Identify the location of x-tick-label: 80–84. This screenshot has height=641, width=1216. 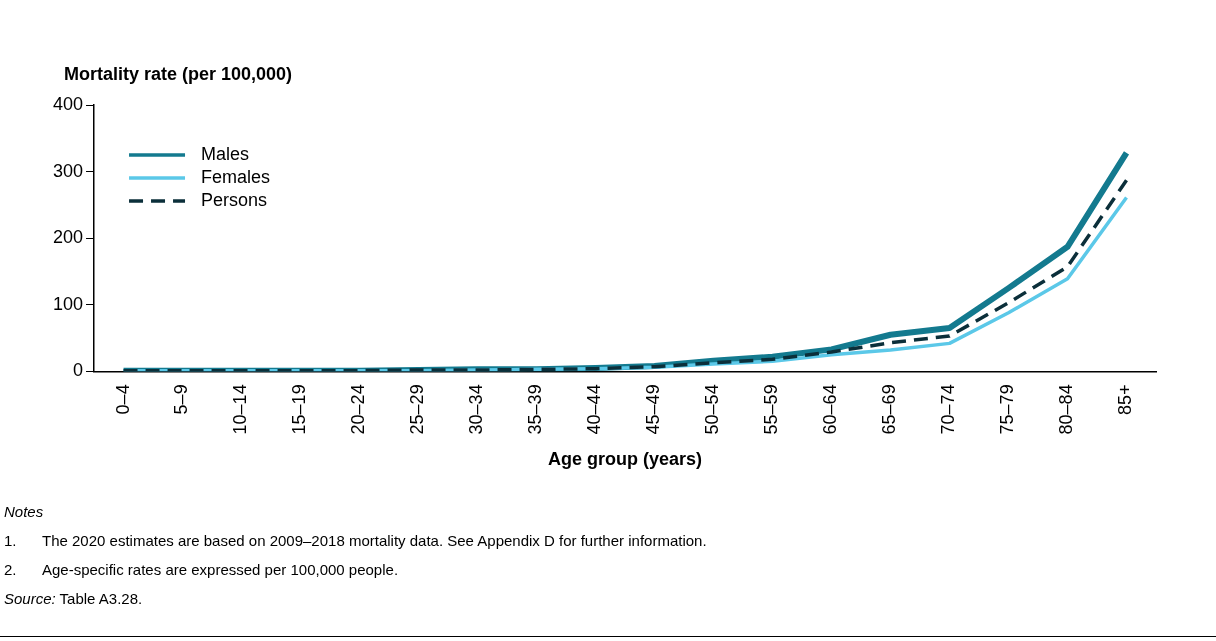
(1066, 409).